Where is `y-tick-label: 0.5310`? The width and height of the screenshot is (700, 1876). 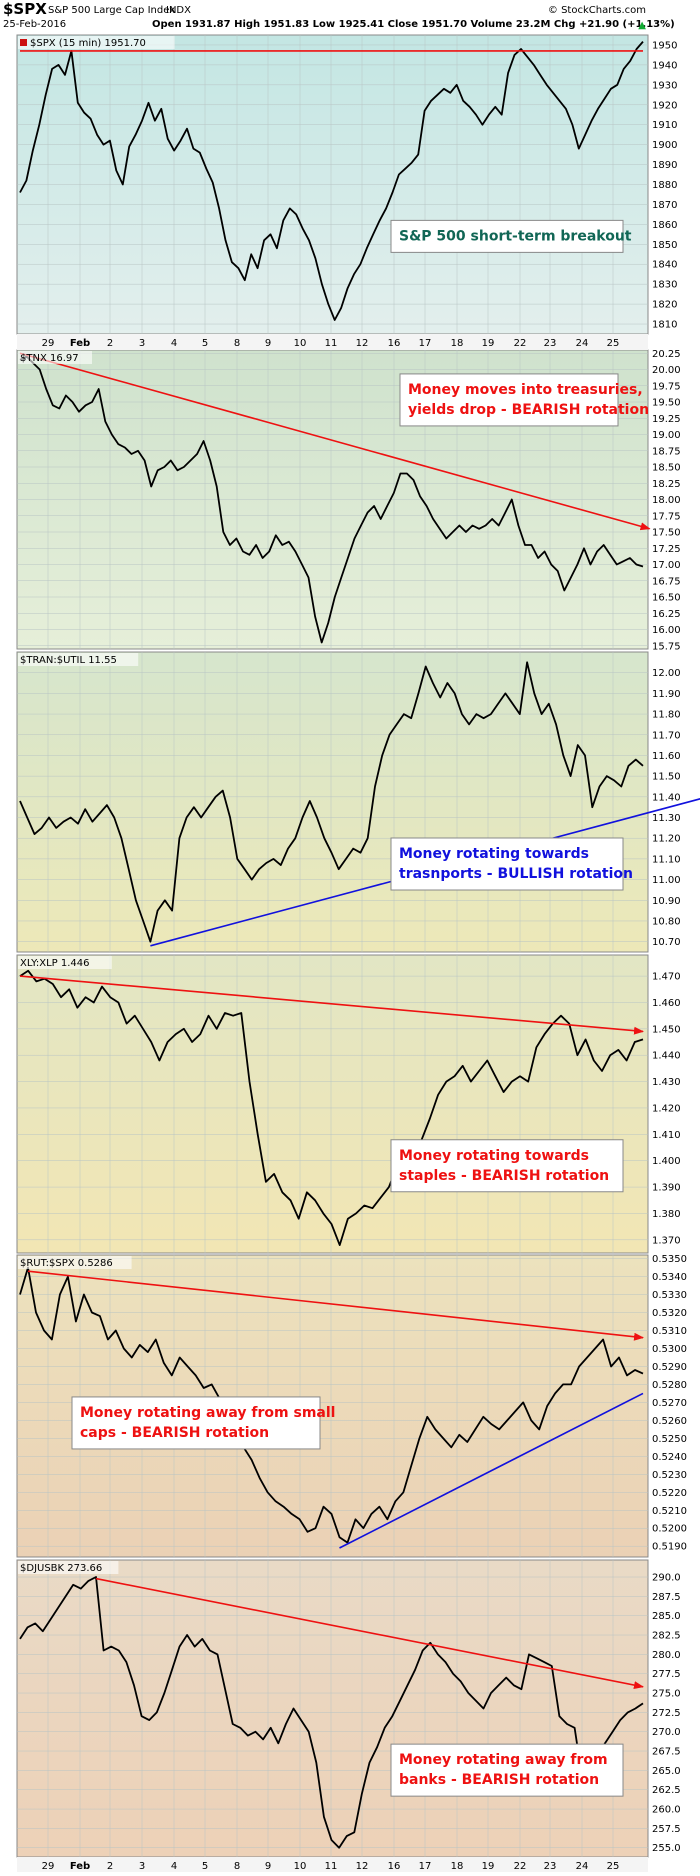
y-tick-label: 0.5310 is located at coordinates (669, 1331).